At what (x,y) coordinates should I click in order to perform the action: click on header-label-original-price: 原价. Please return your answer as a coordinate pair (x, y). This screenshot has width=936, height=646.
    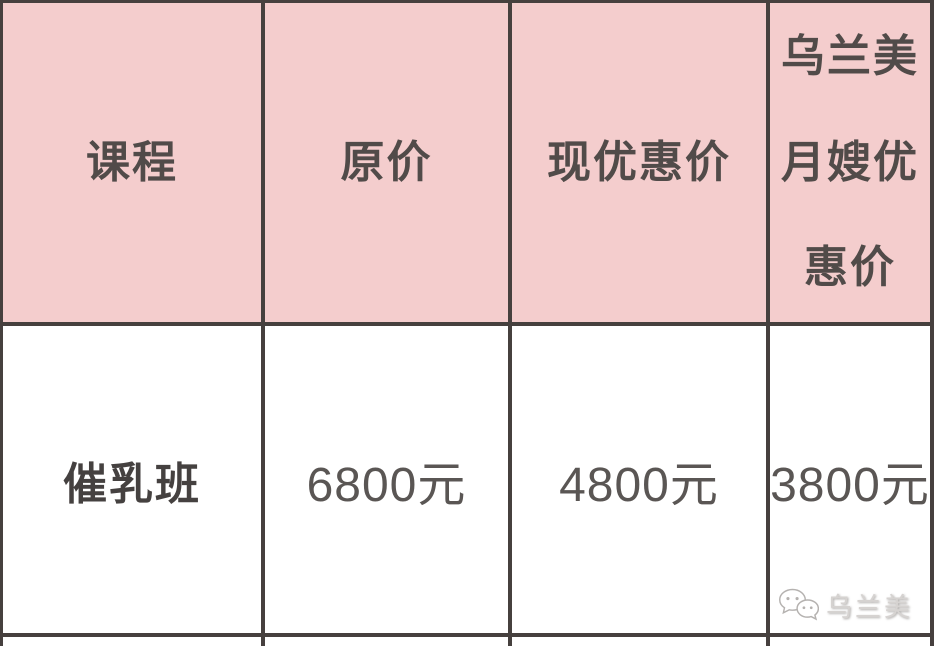
    Looking at the image, I should click on (386, 162).